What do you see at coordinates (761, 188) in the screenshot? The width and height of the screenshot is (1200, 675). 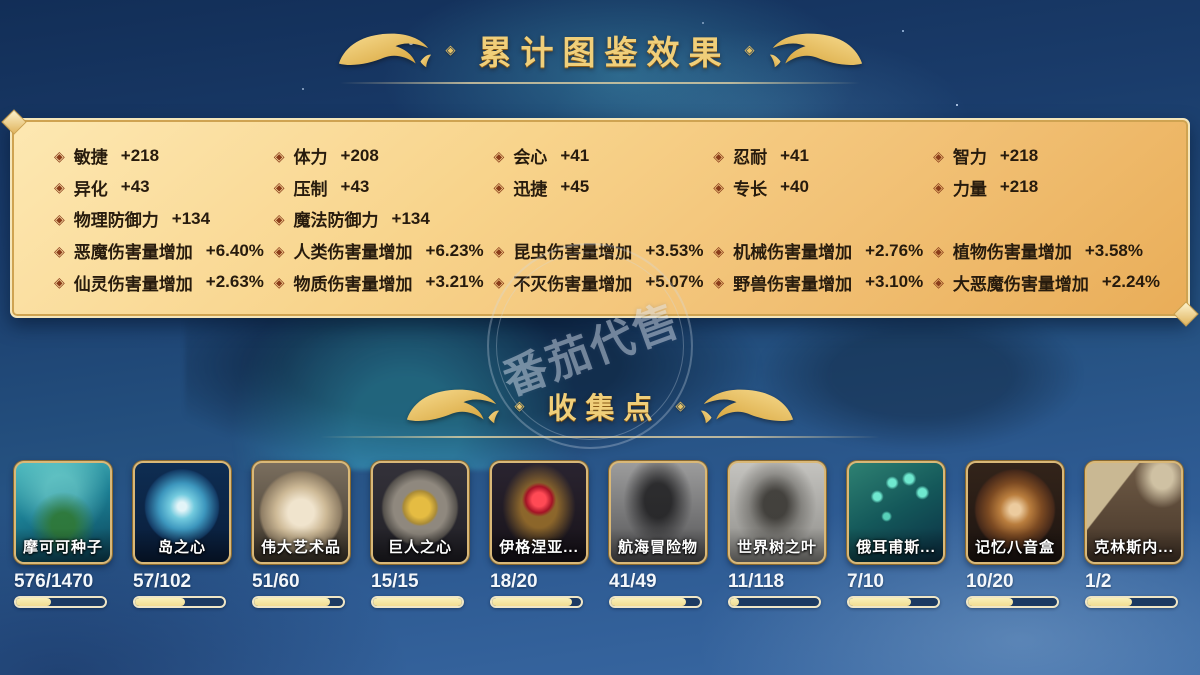 I see `stat-item: ◈ 专长 +40` at bounding box center [761, 188].